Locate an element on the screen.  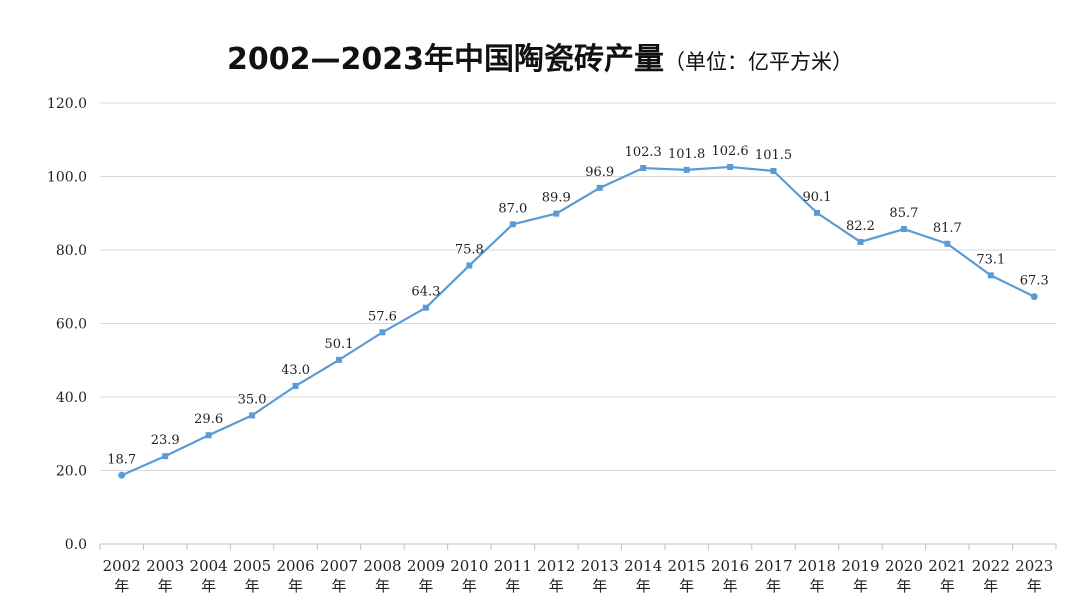
x-tick-label: 2014 年 is located at coordinates (643, 576).